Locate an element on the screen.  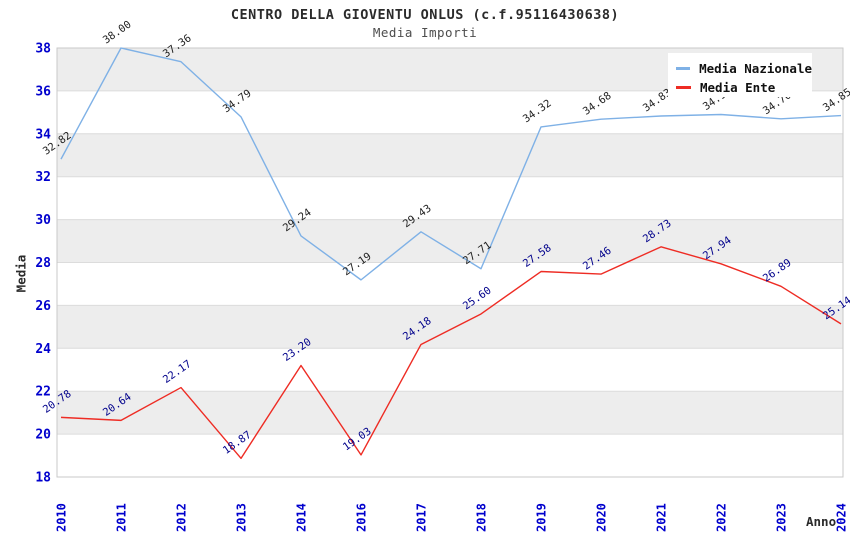
svg-text: 2020 is located at coordinates (602, 517).